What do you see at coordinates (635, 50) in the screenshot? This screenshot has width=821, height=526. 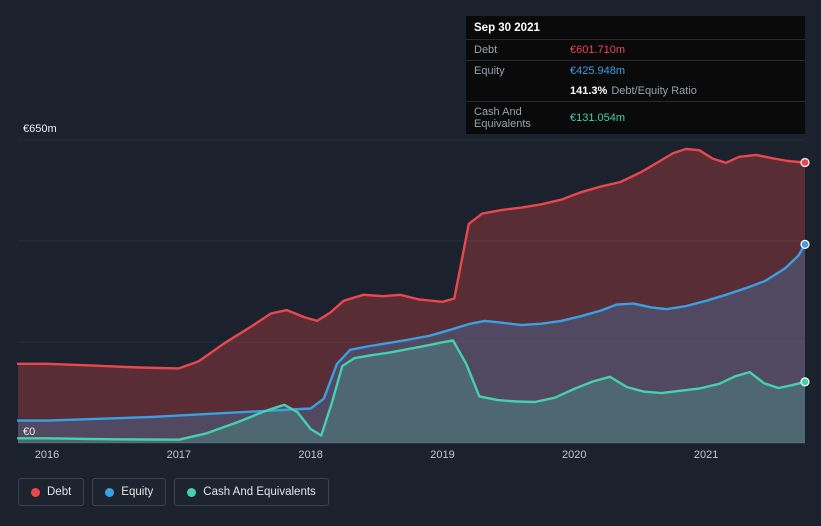 I see `tooltip-row-debt: Debt €601.710m` at bounding box center [635, 50].